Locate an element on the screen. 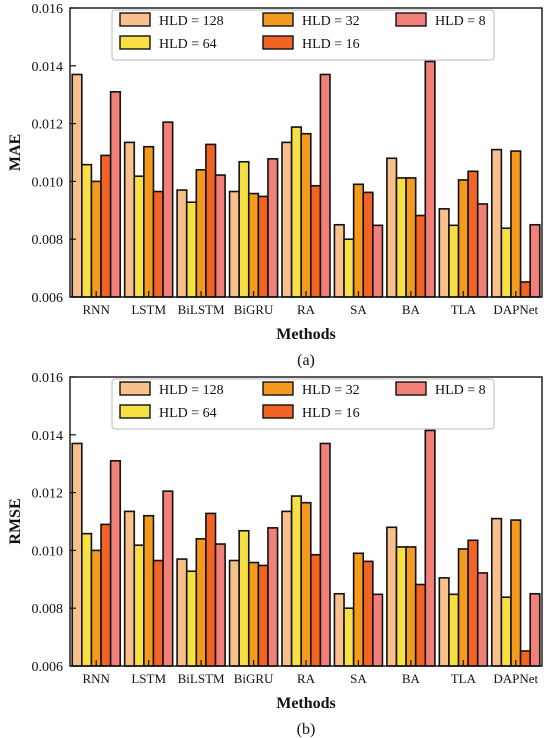 This screenshot has width=550, height=738. panel-label: (a) is located at coordinates (306, 360).